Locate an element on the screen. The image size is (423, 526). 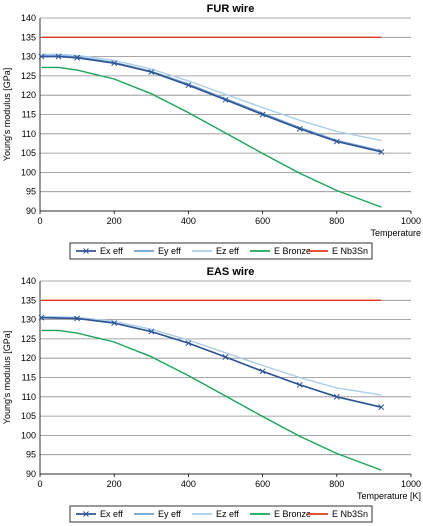
chart0-legend-marker-ex-eff is located at coordinates (86, 251).